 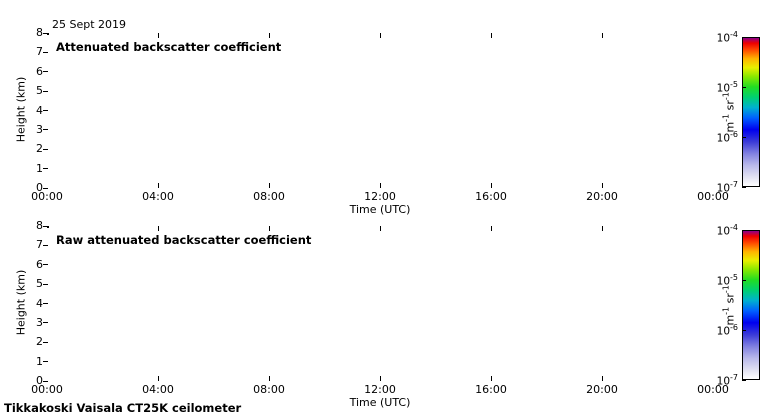 I want to click on colorbar-top, so click(x=751, y=112).